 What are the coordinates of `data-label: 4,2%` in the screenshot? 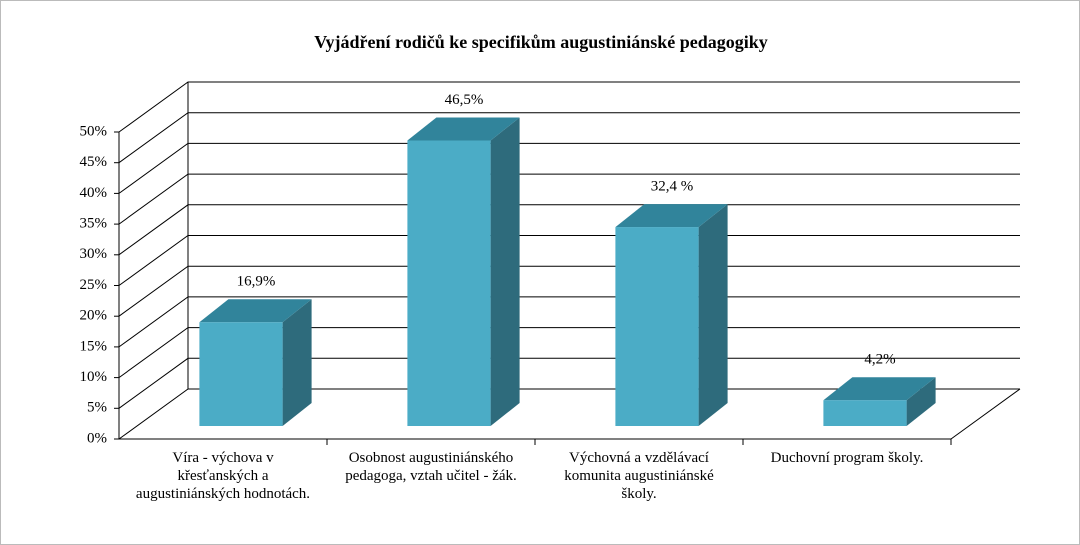 It's located at (879, 360).